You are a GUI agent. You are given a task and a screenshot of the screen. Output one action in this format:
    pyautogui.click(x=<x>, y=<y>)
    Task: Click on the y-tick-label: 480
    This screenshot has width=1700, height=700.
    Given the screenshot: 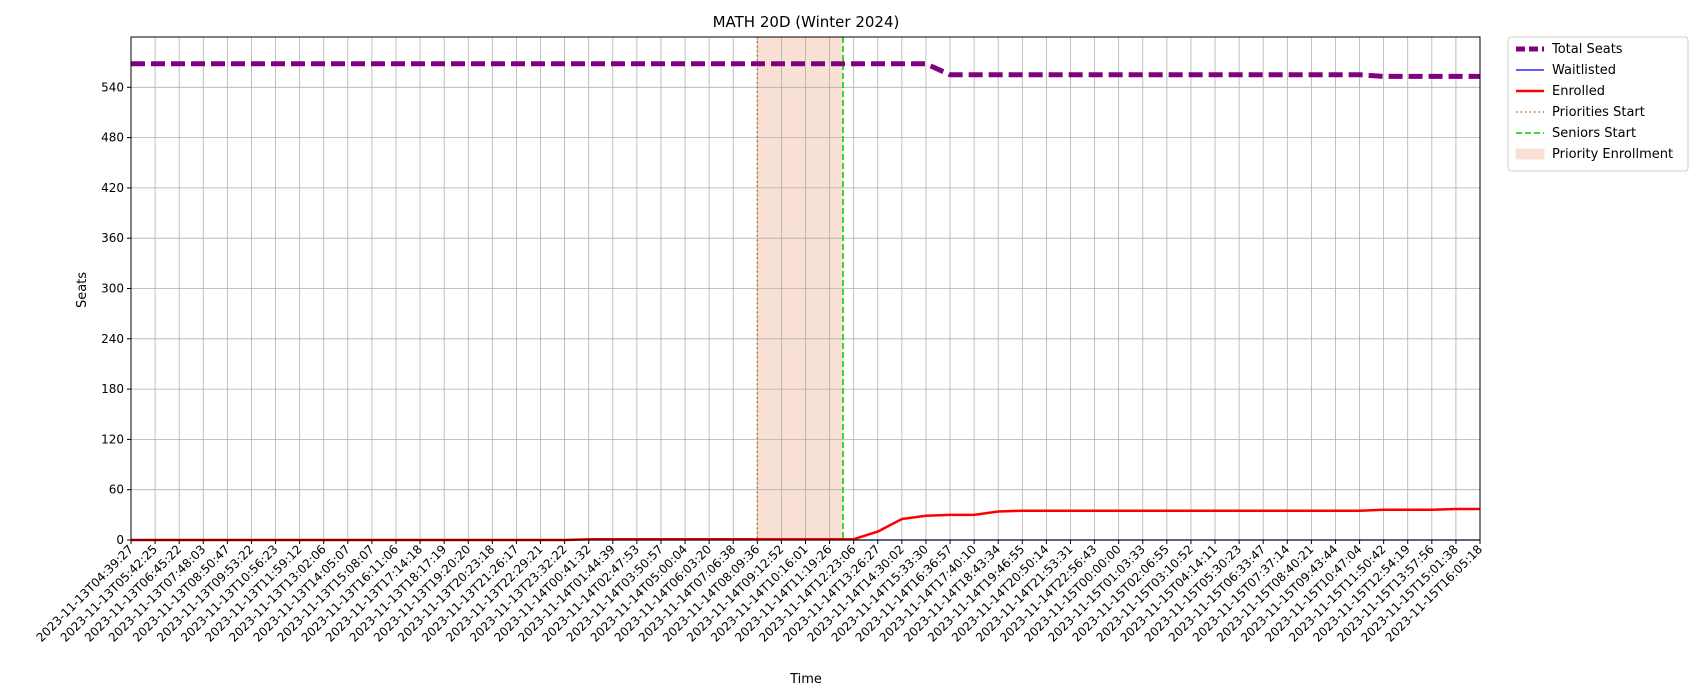 What is the action you would take?
    pyautogui.click(x=112, y=138)
    